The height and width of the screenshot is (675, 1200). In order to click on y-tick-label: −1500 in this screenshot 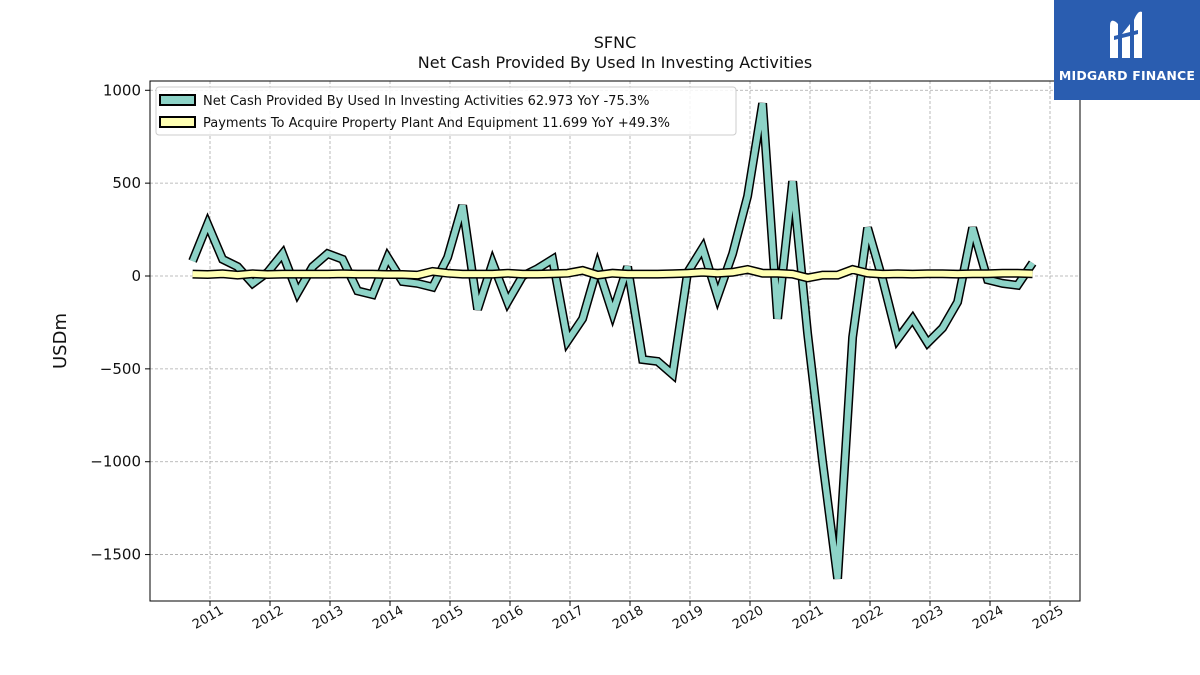, I will do `click(115, 555)`.